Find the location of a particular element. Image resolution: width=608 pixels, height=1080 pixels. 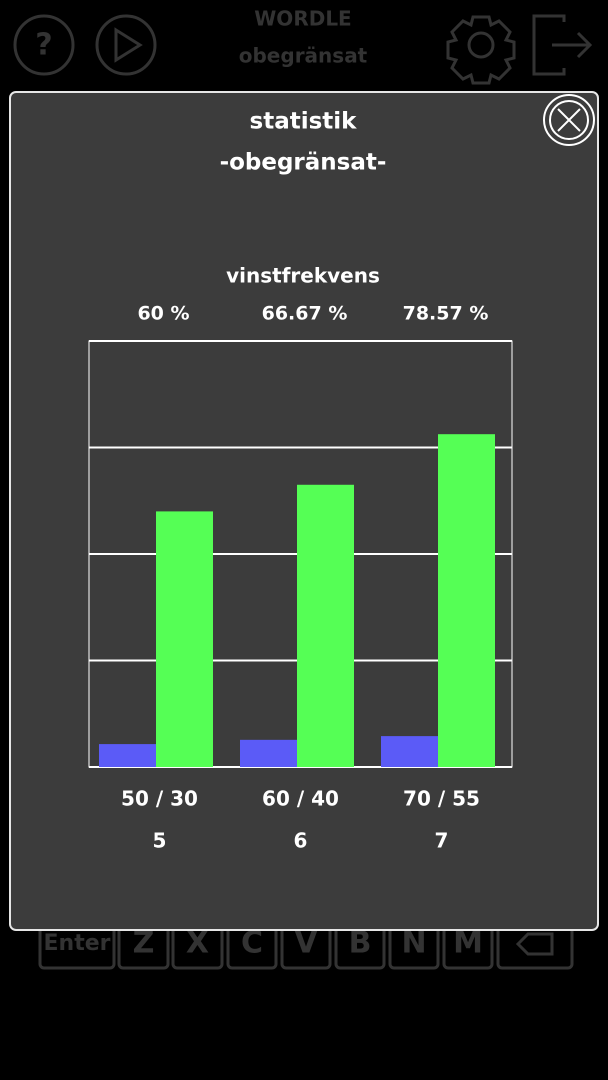

key-label: V is located at coordinates (306, 943).